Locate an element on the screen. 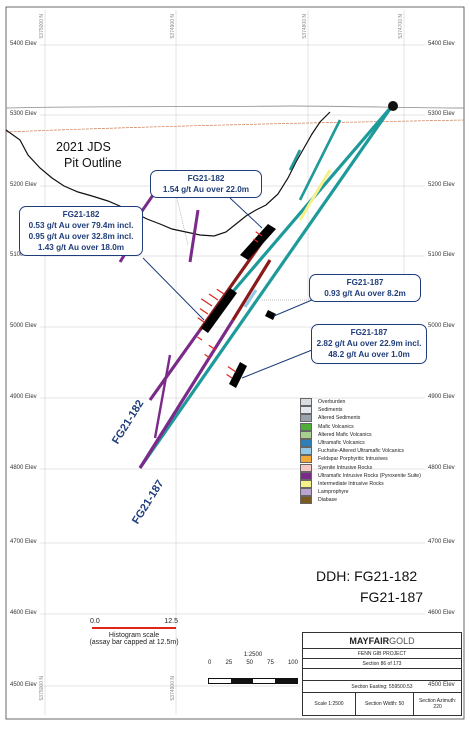  legend-item: Fuchsite-Altered Ultramafic Volcanics is located at coordinates (381, 451).